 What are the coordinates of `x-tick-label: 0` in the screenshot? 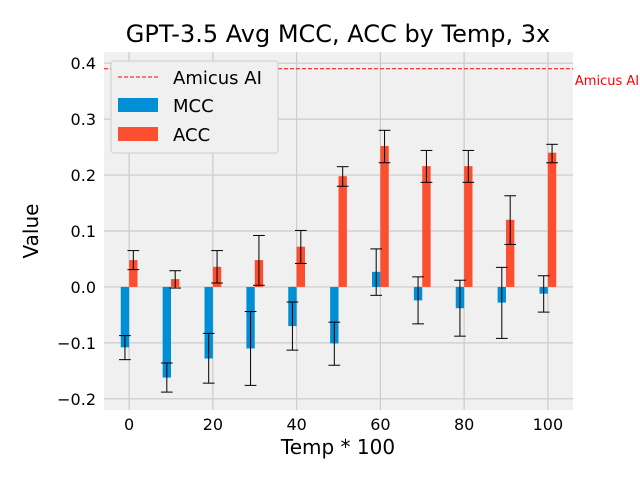 It's located at (129, 424).